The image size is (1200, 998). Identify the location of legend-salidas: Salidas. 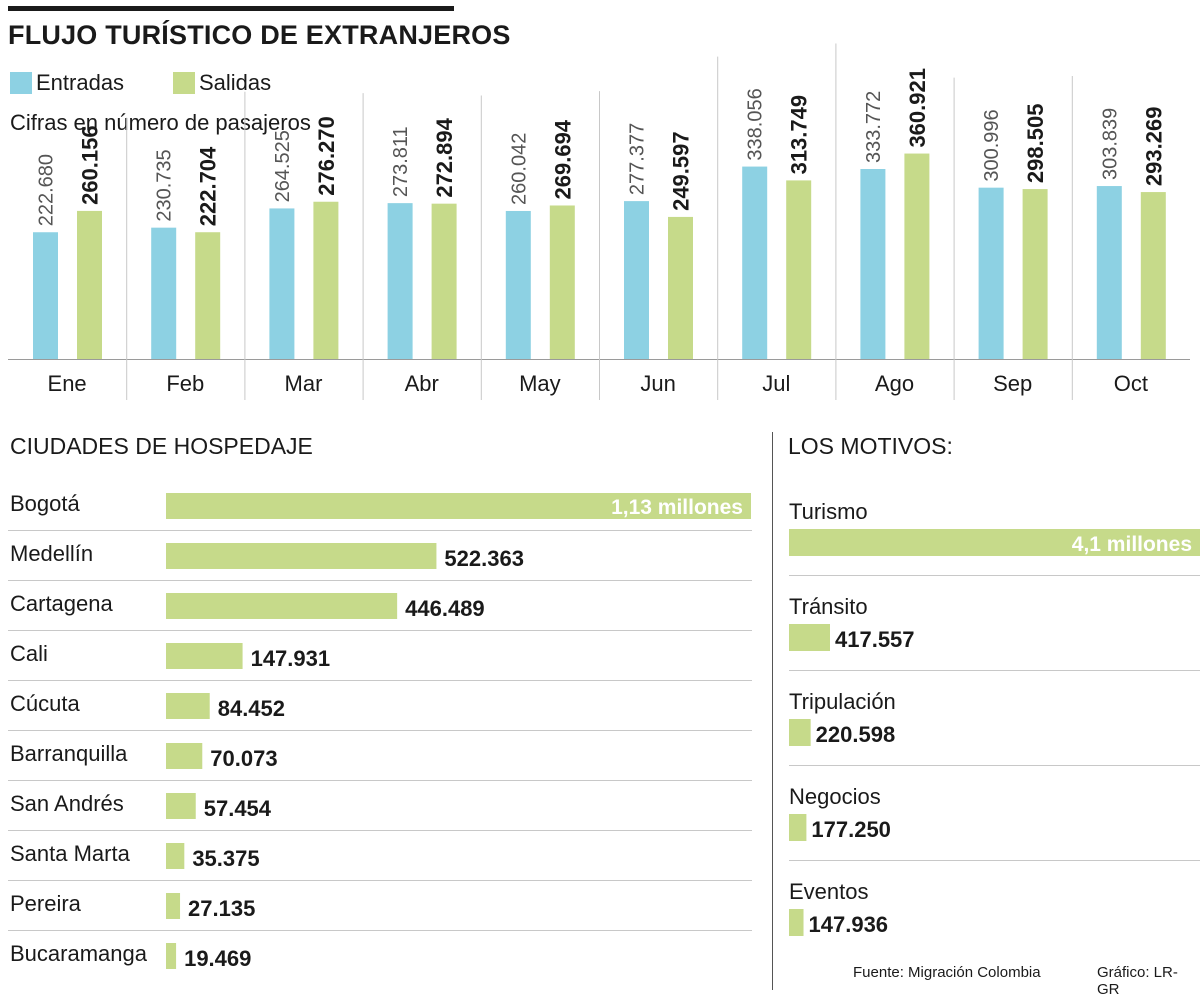
(222, 83).